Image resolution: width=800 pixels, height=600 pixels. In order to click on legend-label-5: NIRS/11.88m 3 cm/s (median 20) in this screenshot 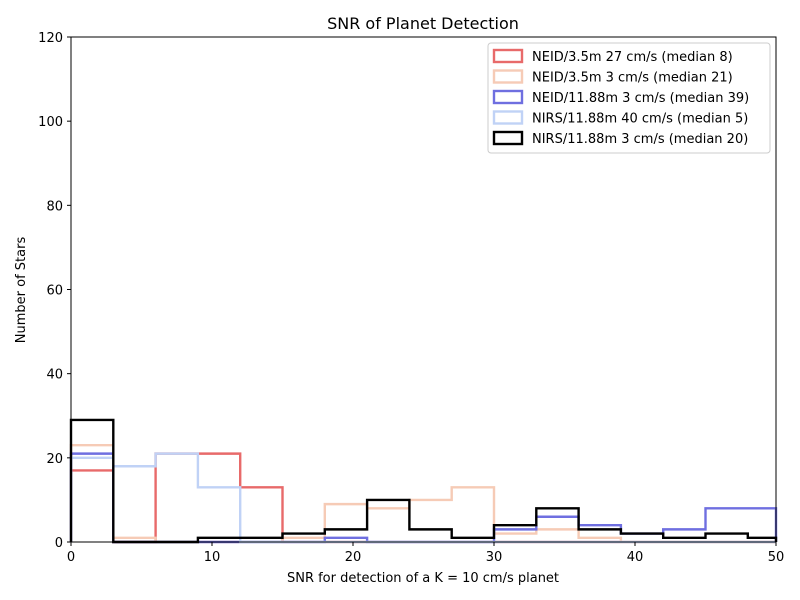, I will do `click(640, 139)`.